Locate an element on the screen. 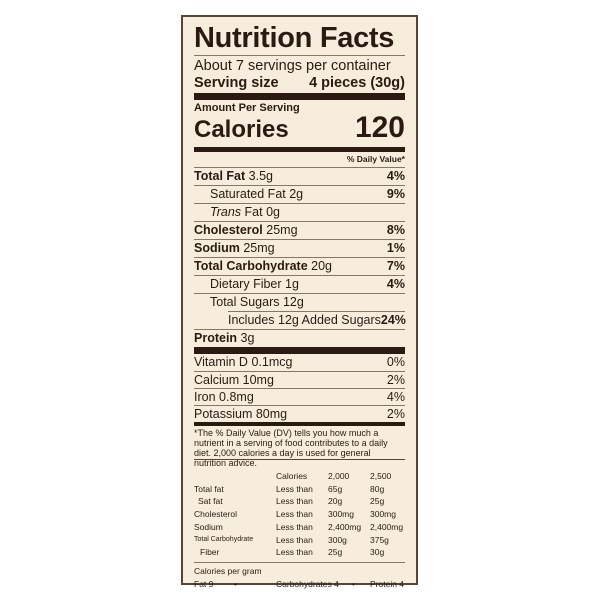 The height and width of the screenshot is (600, 600). cell: Total Carbohydrate is located at coordinates (224, 539).